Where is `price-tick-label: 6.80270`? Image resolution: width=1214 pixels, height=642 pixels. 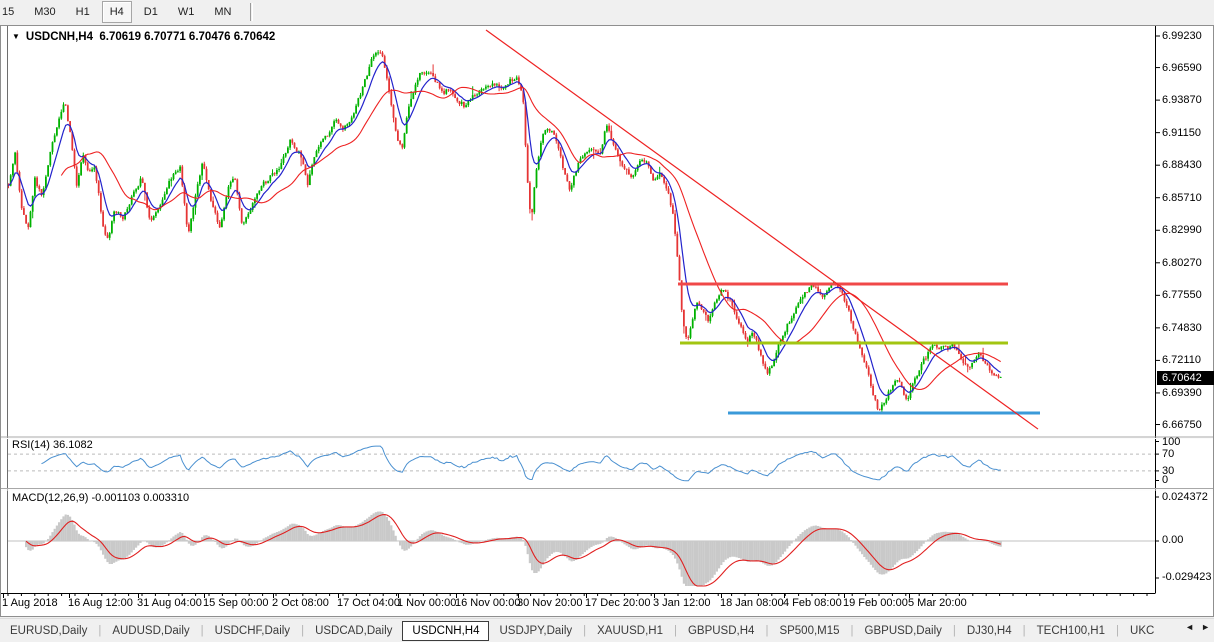
price-tick-label: 6.80270 is located at coordinates (1182, 262).